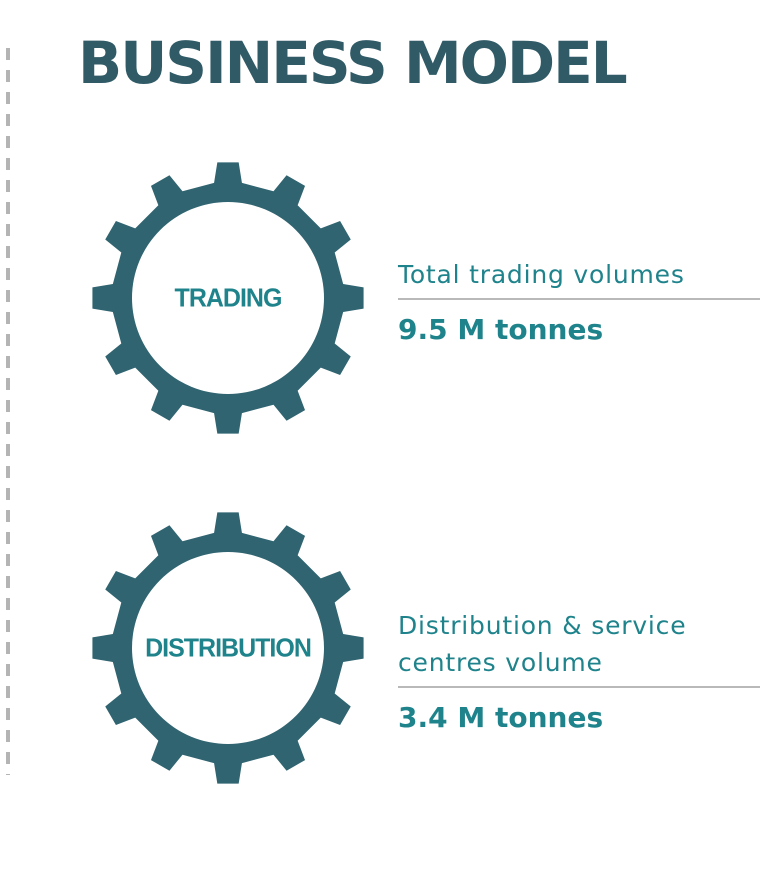 This screenshot has height=869, width=768. I want to click on distribution-stat-value: 3.4 M tonnes, so click(501, 717).